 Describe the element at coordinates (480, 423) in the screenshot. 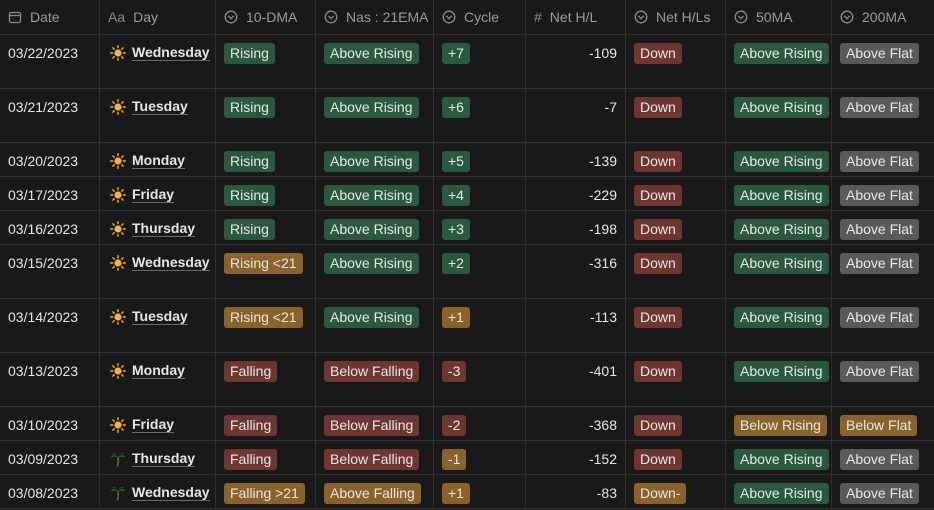

I see `cycle-cell: -2` at that location.